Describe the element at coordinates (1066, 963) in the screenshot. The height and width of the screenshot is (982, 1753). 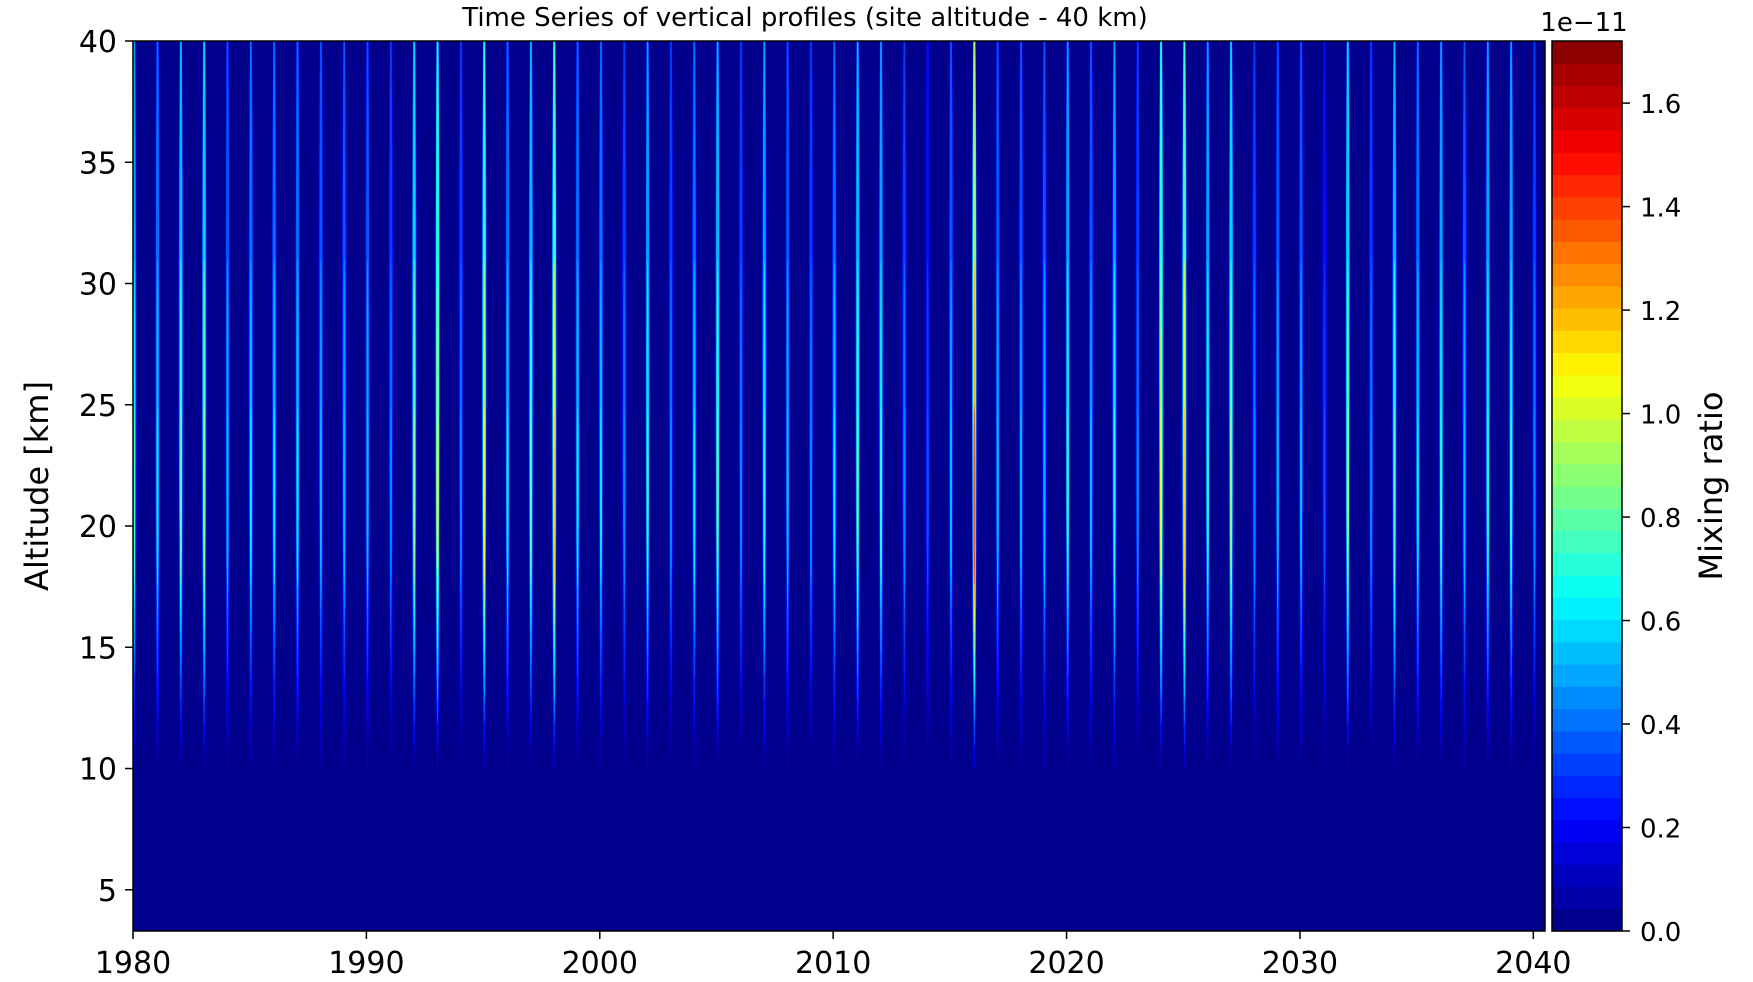
I see `x-tick-label: 2020` at that location.